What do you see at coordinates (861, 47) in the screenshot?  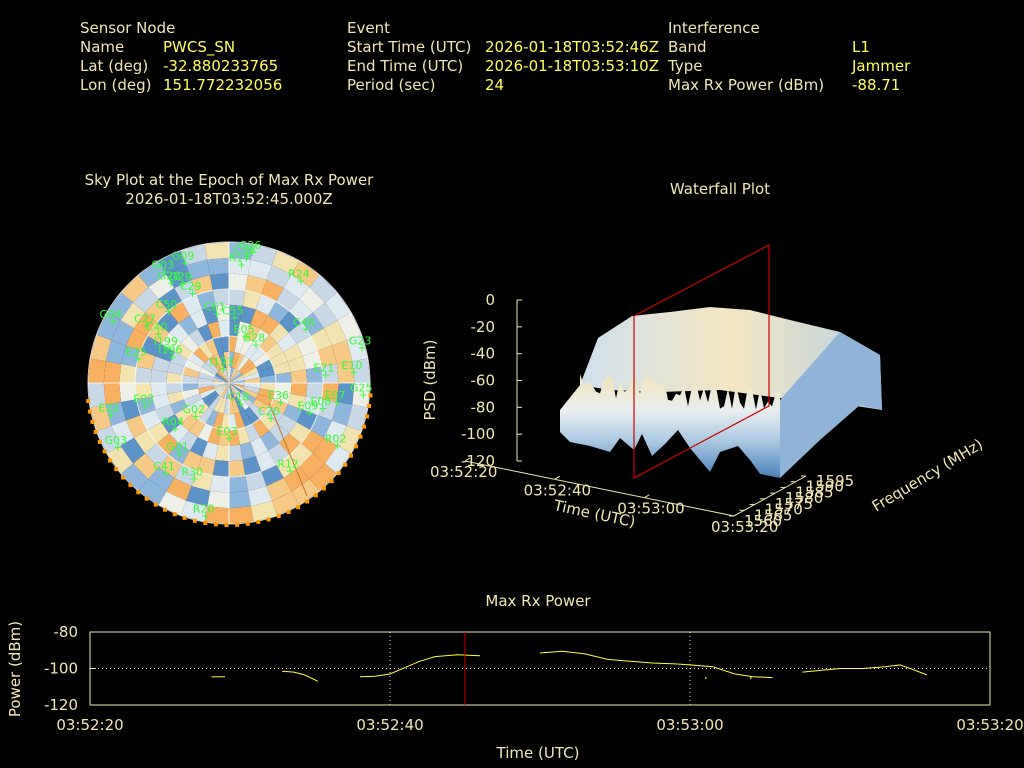 I see `band-value: L1` at bounding box center [861, 47].